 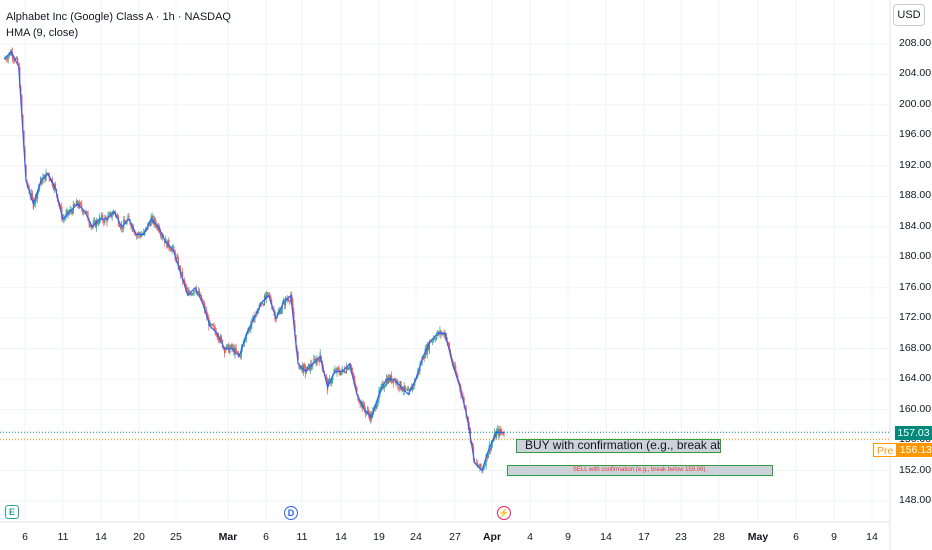 I want to click on x-tick-label: 14, so click(x=341, y=537).